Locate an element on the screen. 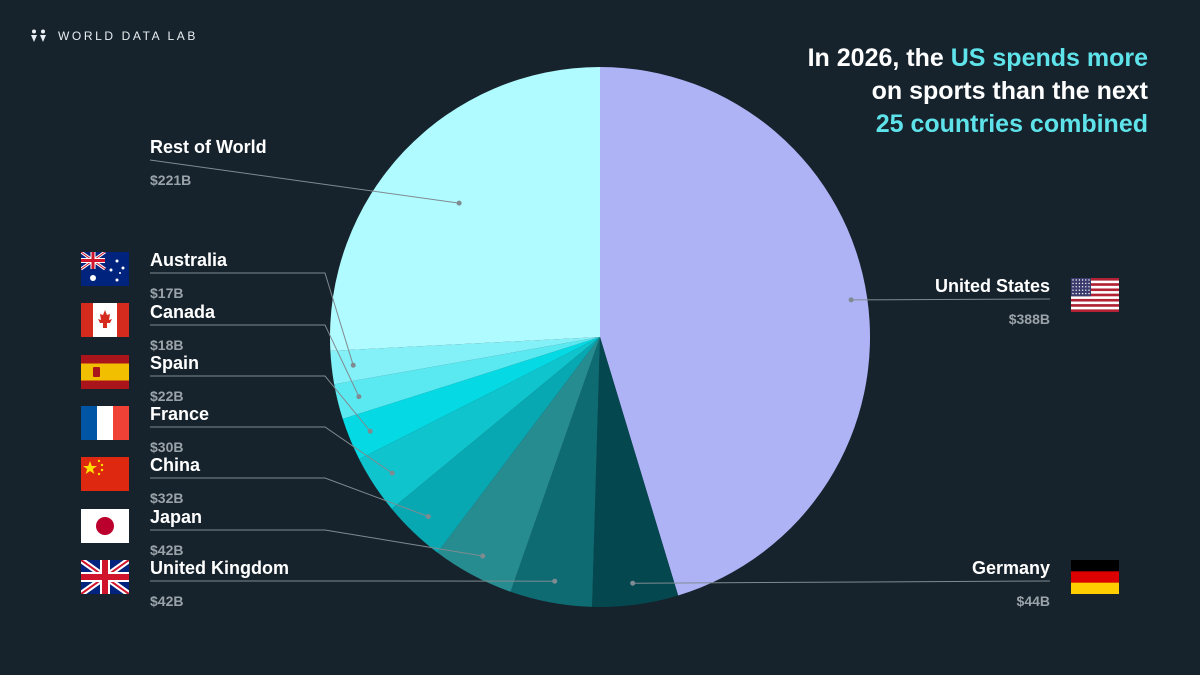 The width and height of the screenshot is (1200, 675). canada-flag-icon is located at coordinates (105, 320).